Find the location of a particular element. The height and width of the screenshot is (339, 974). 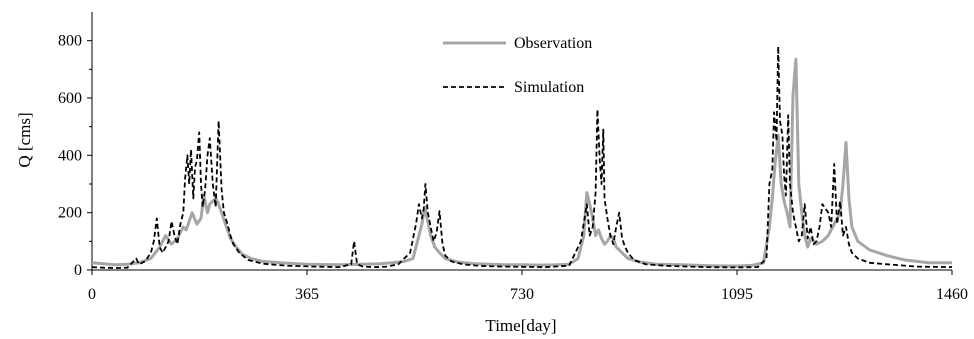

legend: Observation Simulation is located at coordinates (517, 65).